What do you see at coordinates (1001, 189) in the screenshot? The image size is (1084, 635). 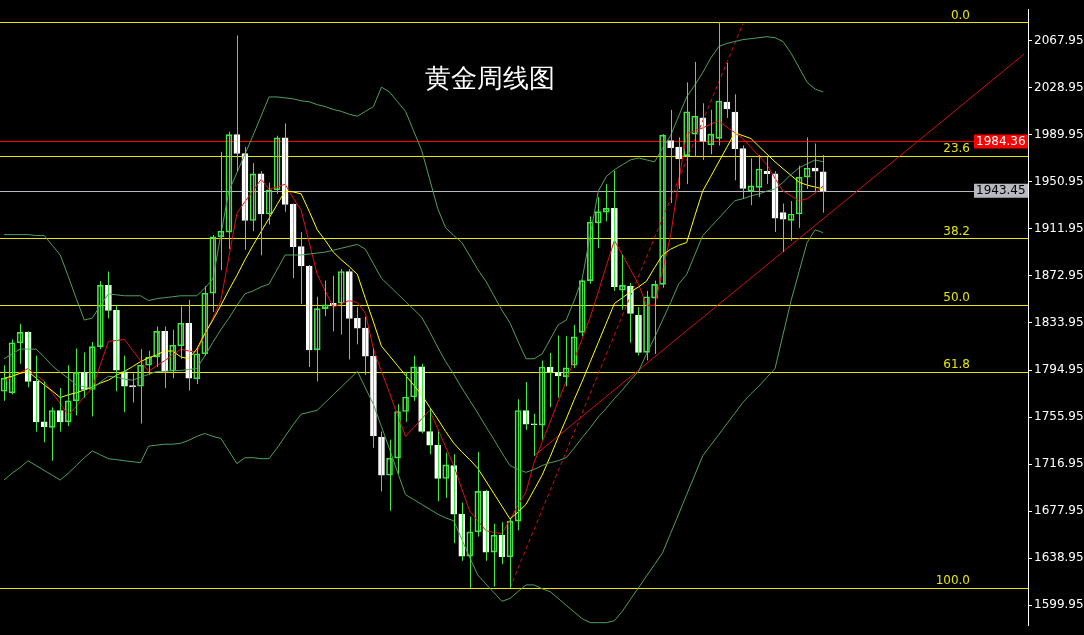 I see `ref-line-label: 1943.45` at bounding box center [1001, 189].